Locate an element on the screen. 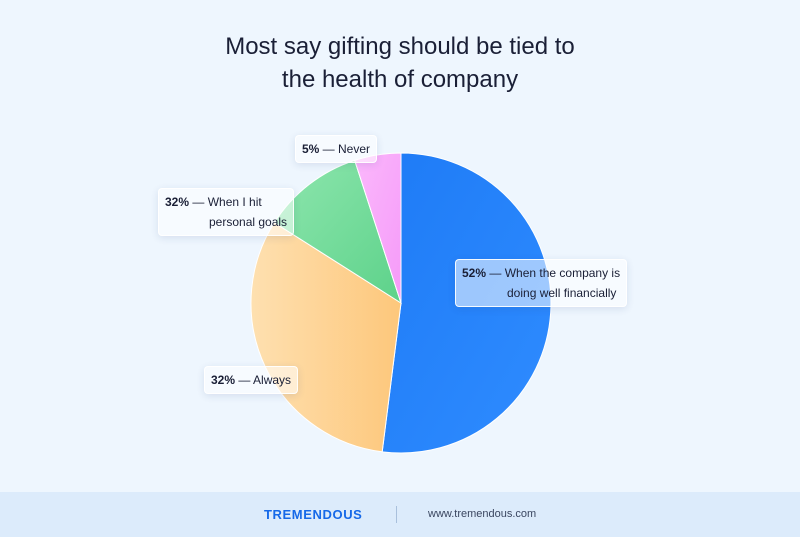  callout-slice-3: 5% — Never is located at coordinates (336, 149).